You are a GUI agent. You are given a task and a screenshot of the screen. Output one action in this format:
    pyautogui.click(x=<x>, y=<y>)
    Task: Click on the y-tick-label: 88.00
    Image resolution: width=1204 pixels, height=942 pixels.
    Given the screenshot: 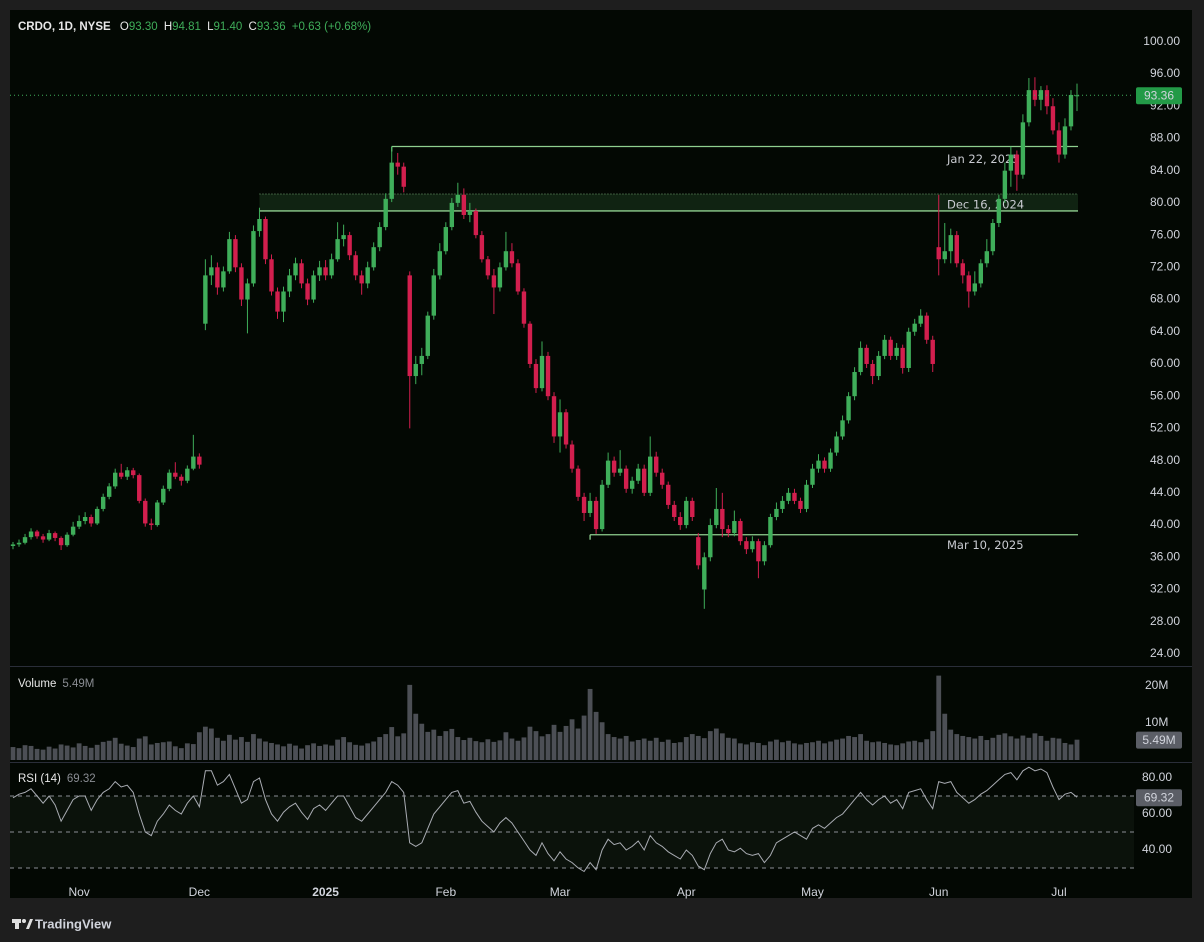 What is the action you would take?
    pyautogui.click(x=1165, y=138)
    